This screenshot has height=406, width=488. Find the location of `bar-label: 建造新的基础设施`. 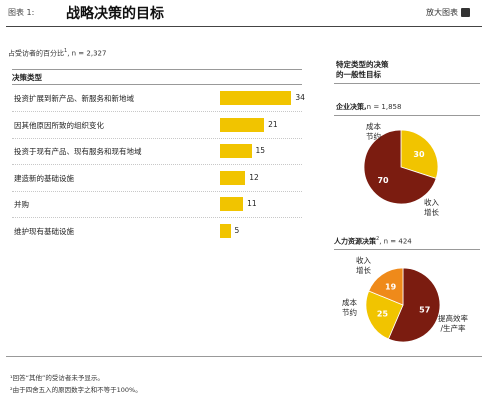

bar-label: 建造新的基础设施 is located at coordinates (44, 178).